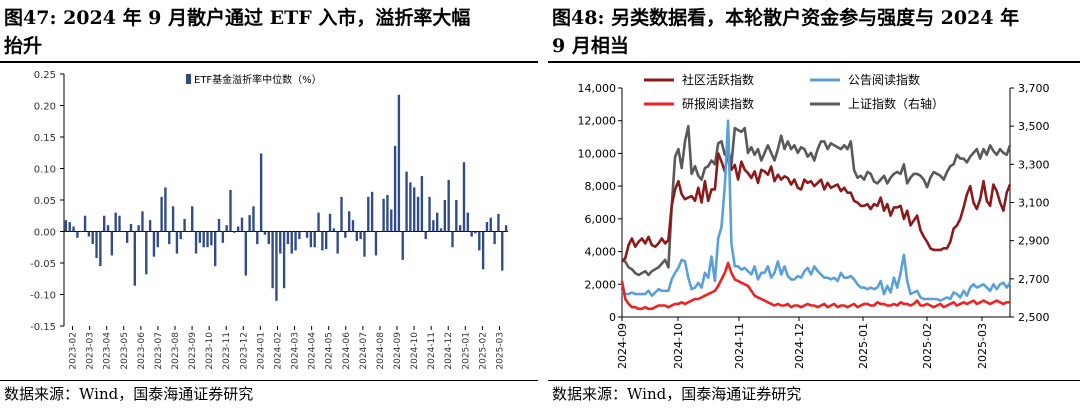  Describe the element at coordinates (1034, 88) in the screenshot. I see `right-y-tick-label: 3,700` at that location.